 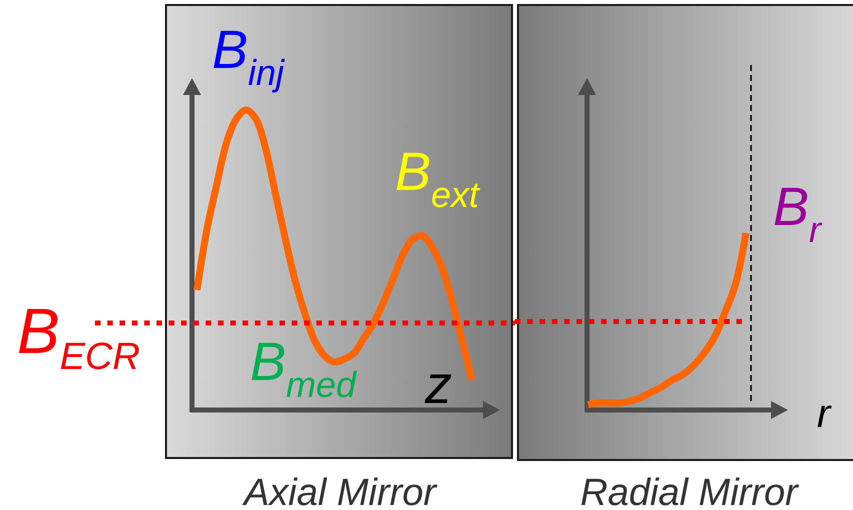 I want to click on text: Radial Mirror, so click(x=690, y=491).